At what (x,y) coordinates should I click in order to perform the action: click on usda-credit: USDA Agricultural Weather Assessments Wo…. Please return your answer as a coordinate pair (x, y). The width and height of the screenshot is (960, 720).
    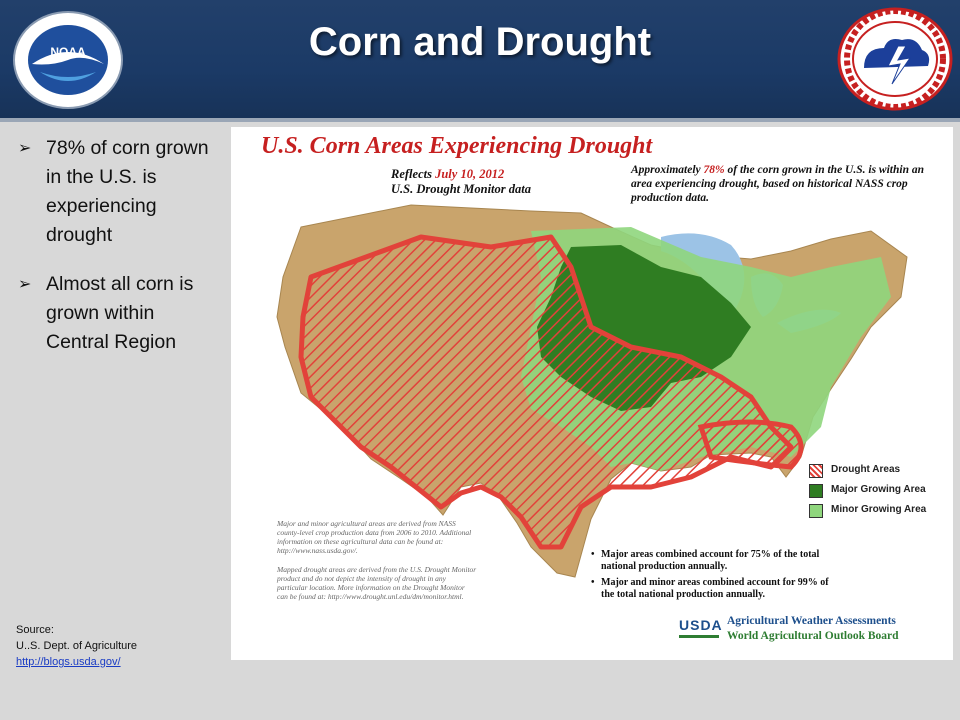
    Looking at the image, I should click on (814, 633).